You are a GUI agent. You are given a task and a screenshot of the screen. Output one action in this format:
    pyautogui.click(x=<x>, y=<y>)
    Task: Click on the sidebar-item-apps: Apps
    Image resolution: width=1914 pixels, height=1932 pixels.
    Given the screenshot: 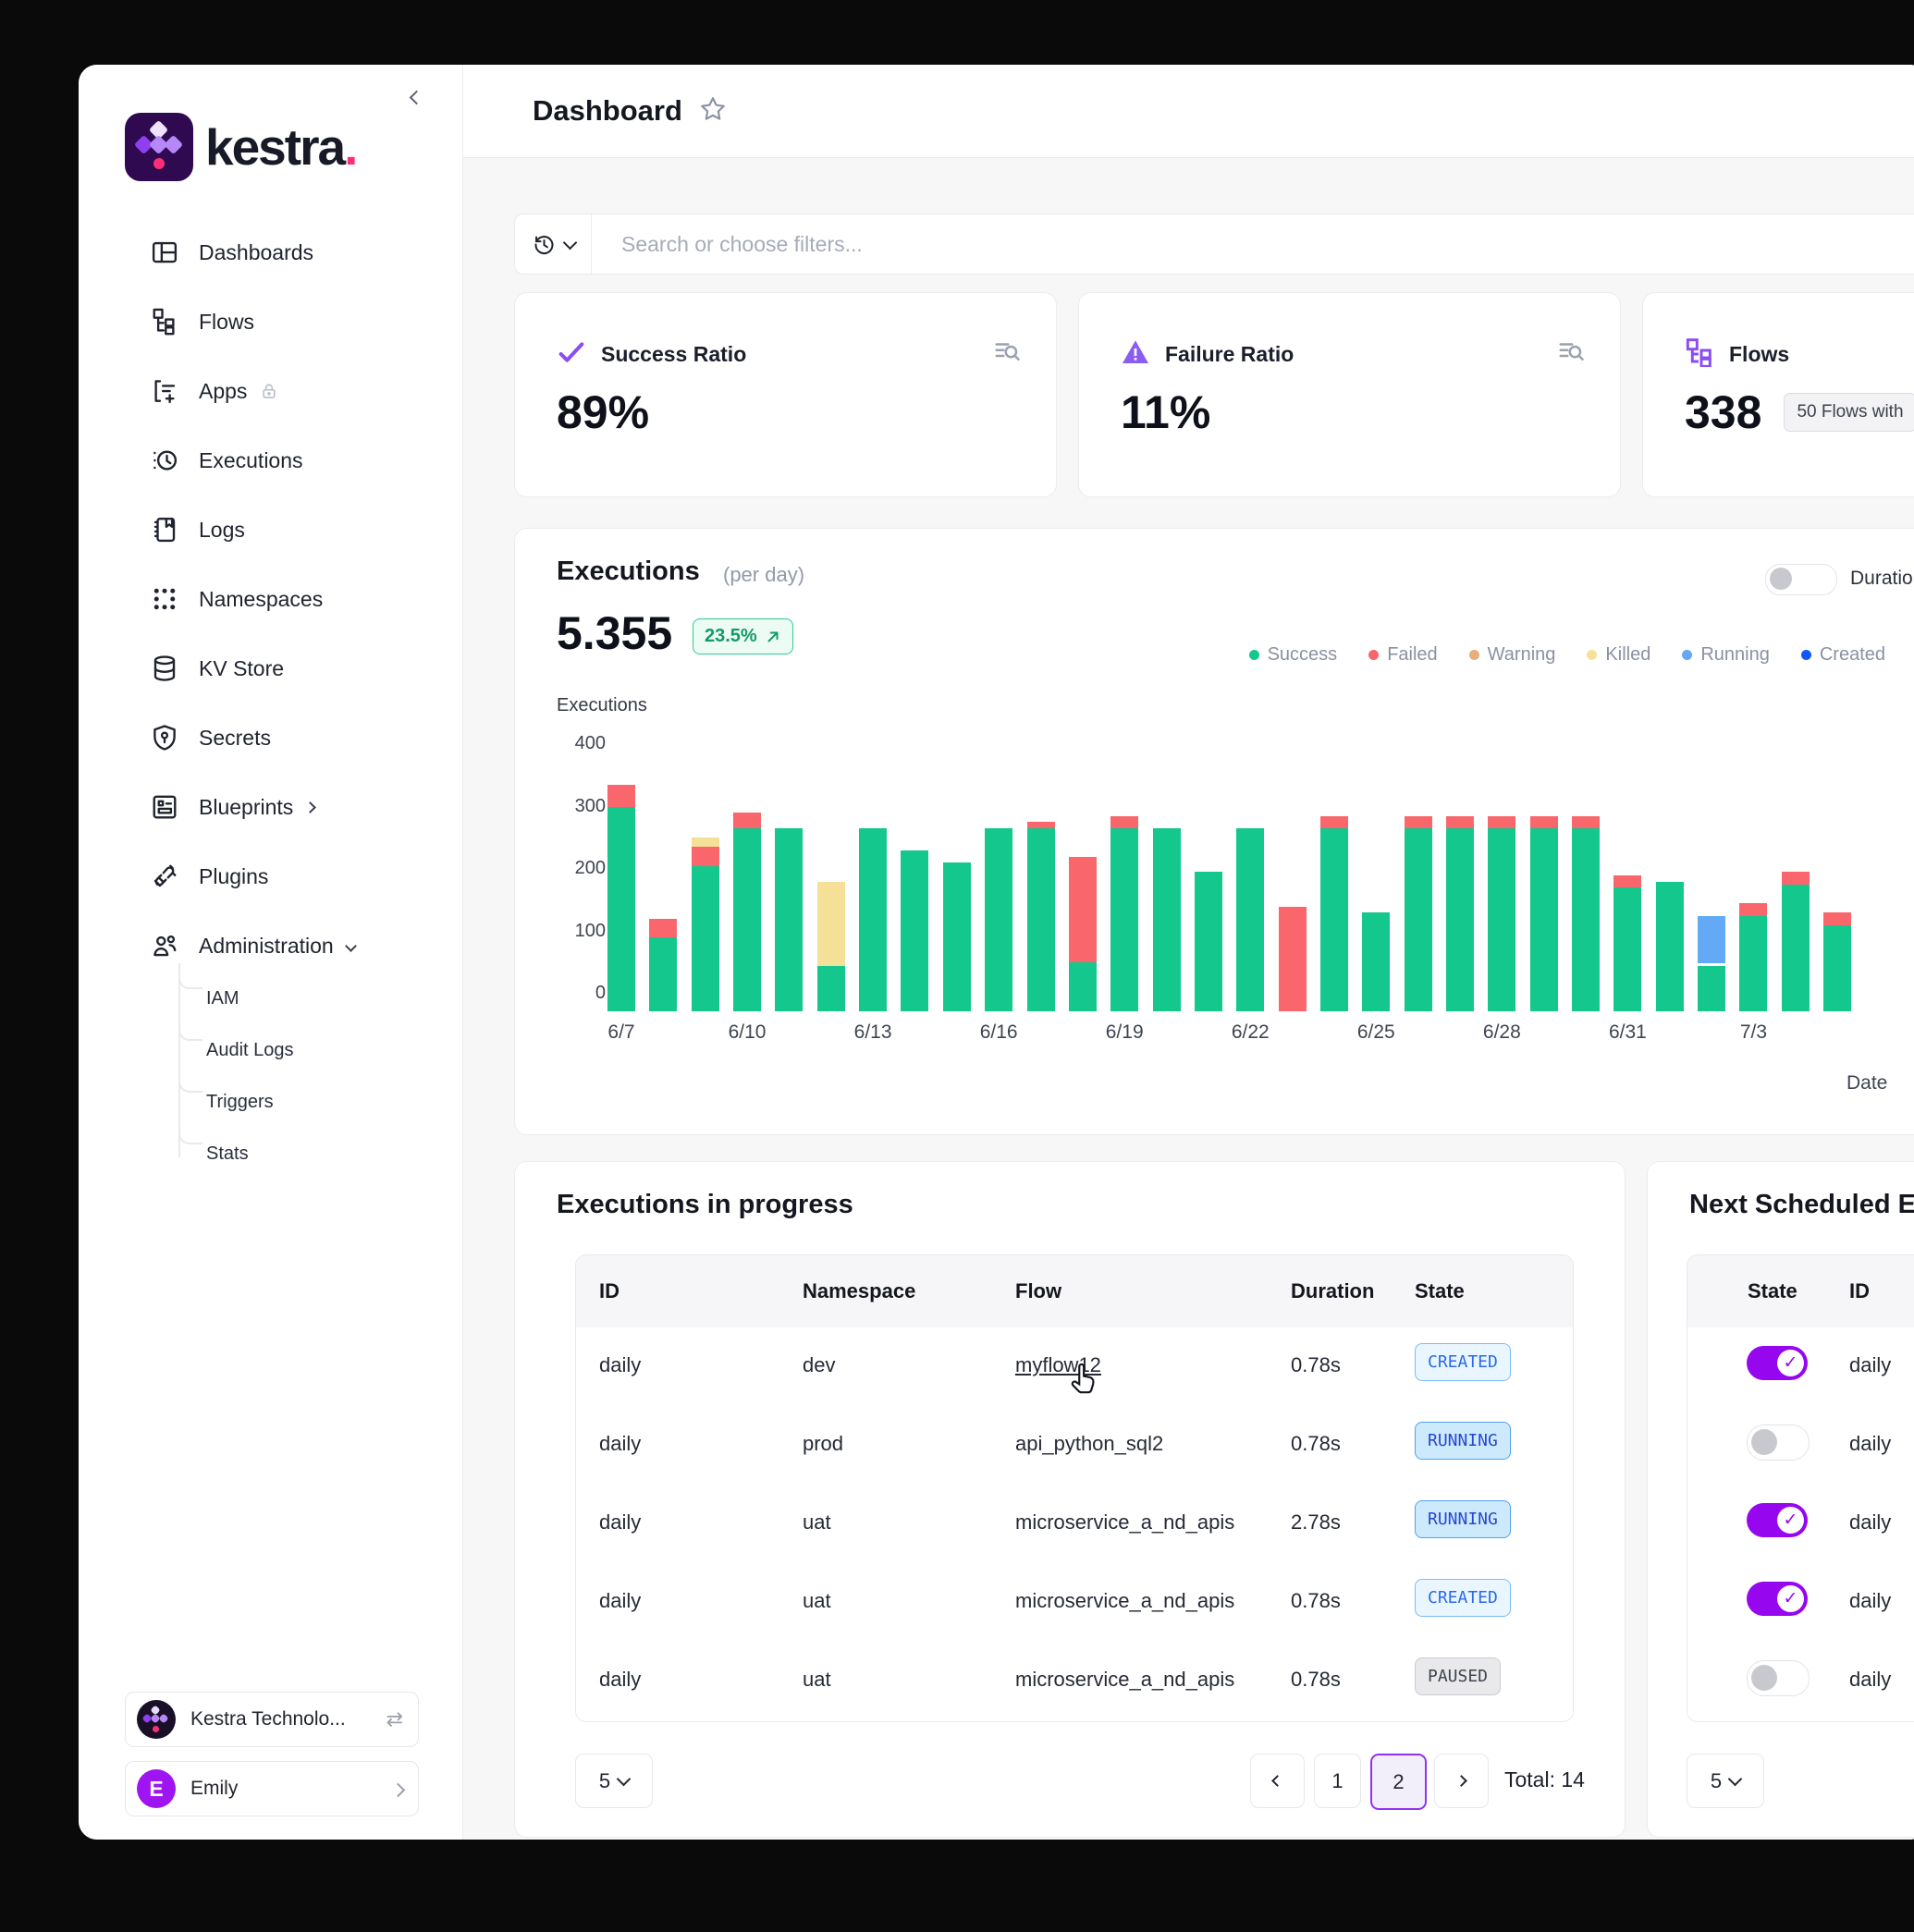 What is the action you would take?
    pyautogui.click(x=277, y=391)
    